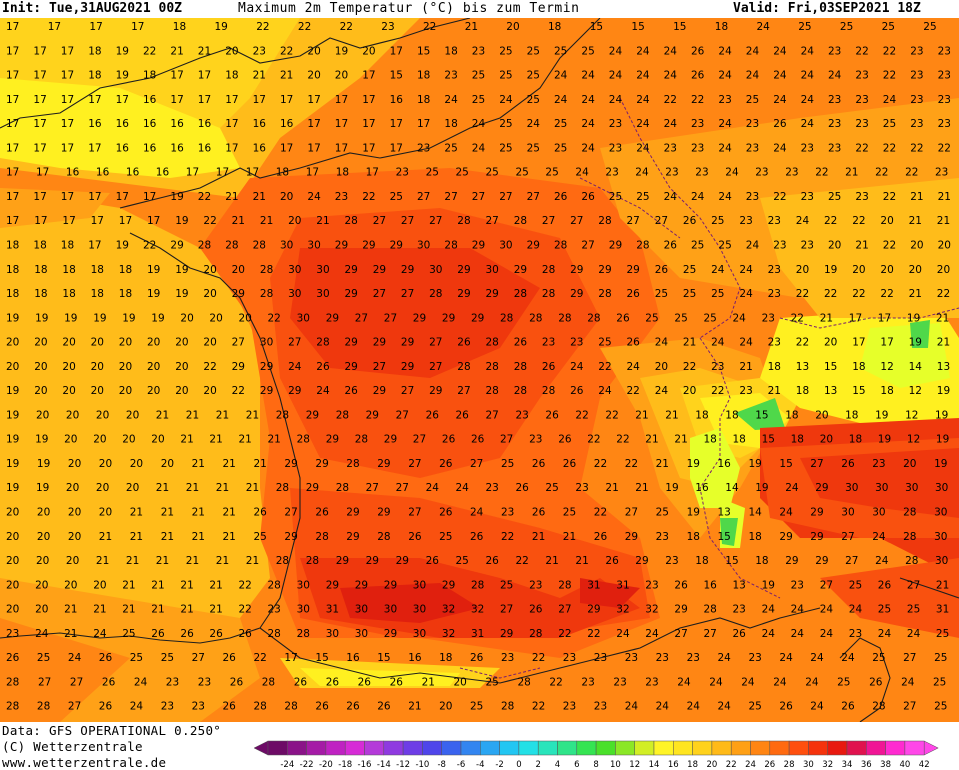 This screenshot has height=770, width=959. What do you see at coordinates (345, 765) in the screenshot?
I see `legend-tick-label: -18` at bounding box center [345, 765].